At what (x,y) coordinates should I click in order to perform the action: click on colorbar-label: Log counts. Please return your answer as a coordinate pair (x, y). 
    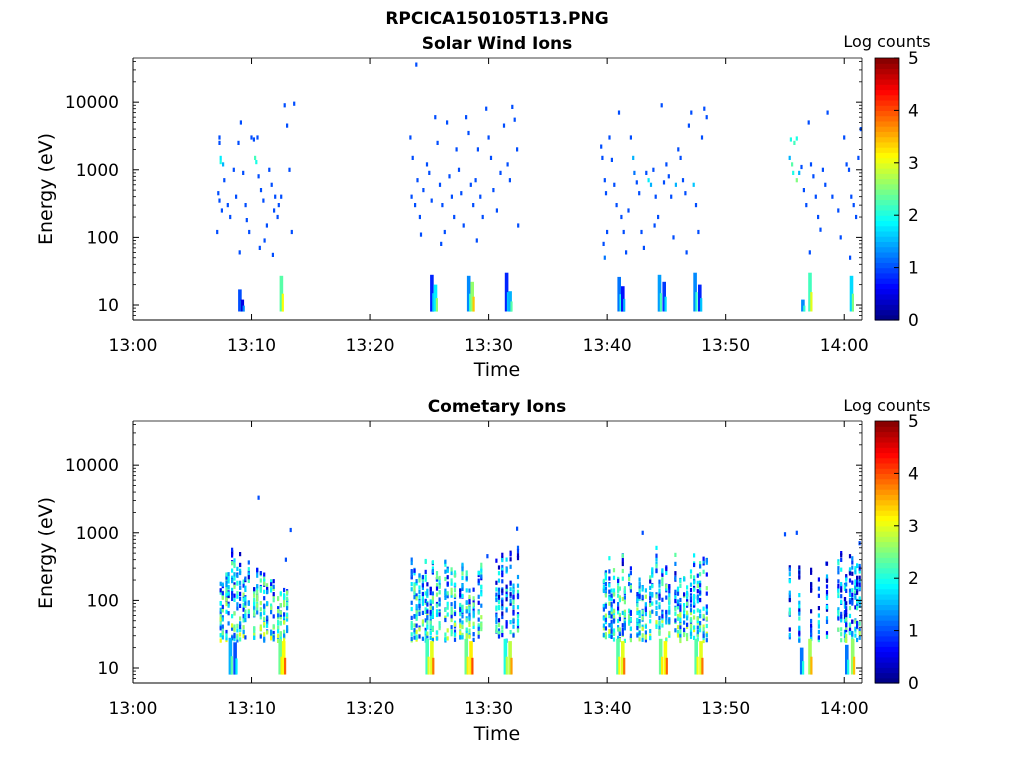
    Looking at the image, I should click on (886, 405).